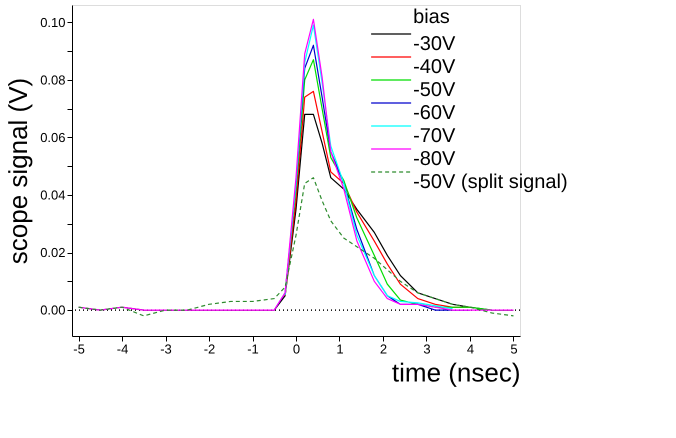 The height and width of the screenshot is (438, 676). I want to click on y-tick-label: 0.02, so click(53, 252).